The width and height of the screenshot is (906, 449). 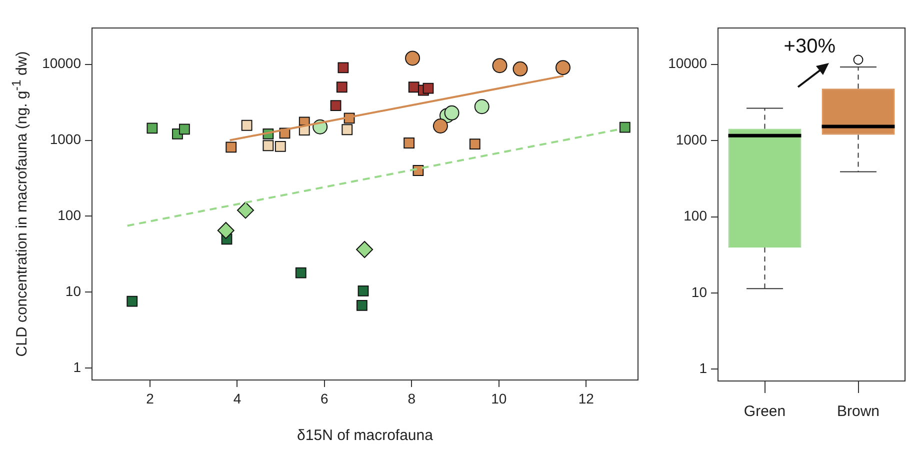 What do you see at coordinates (586, 398) in the screenshot?
I see `x-tick-label: 12` at bounding box center [586, 398].